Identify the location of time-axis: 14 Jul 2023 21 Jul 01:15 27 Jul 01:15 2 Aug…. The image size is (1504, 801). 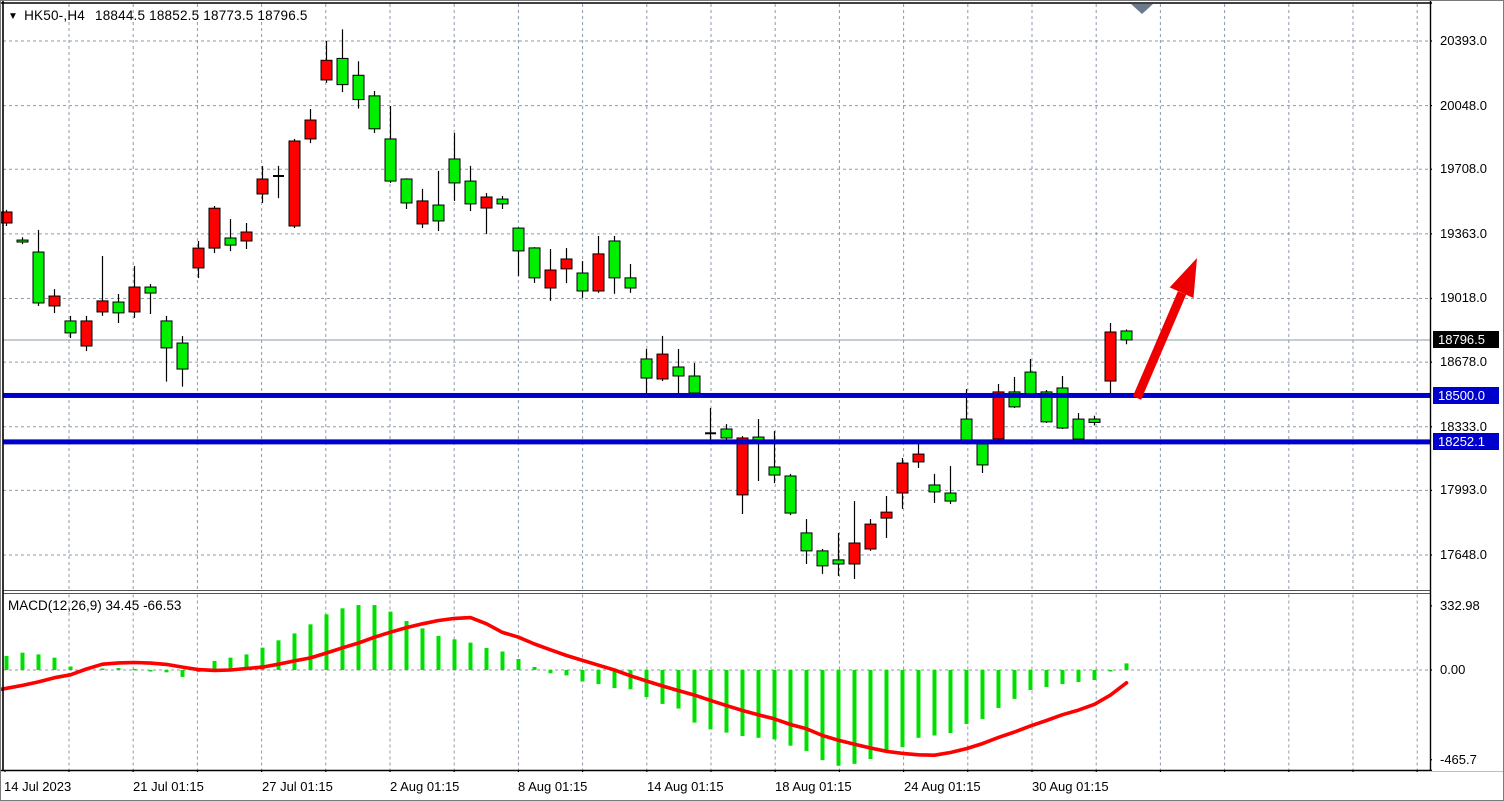
(752, 786).